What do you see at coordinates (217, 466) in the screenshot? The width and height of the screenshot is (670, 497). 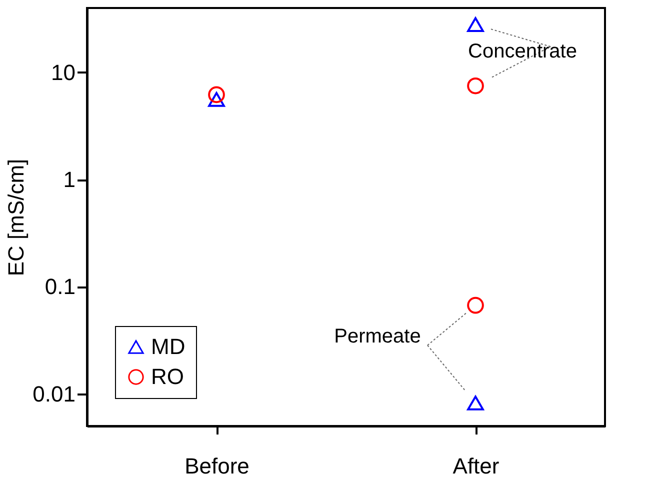 I see `x-tick-label: Before` at bounding box center [217, 466].